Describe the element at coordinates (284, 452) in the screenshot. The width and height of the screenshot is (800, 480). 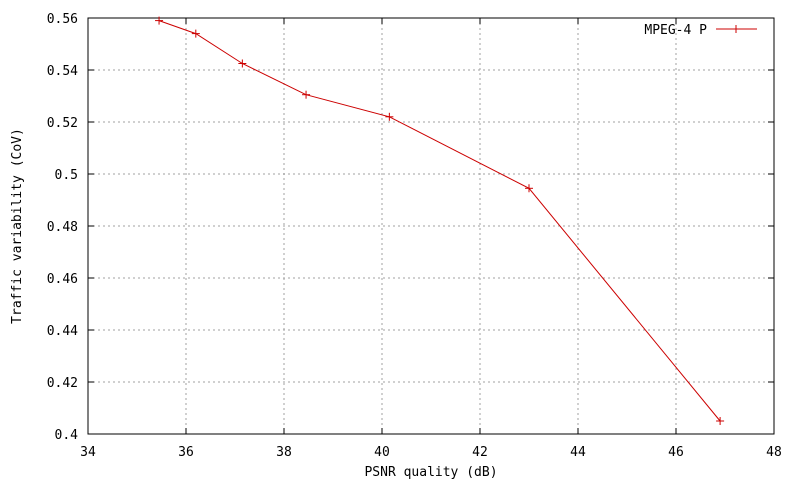
I see `x-tick-label: 38` at that location.